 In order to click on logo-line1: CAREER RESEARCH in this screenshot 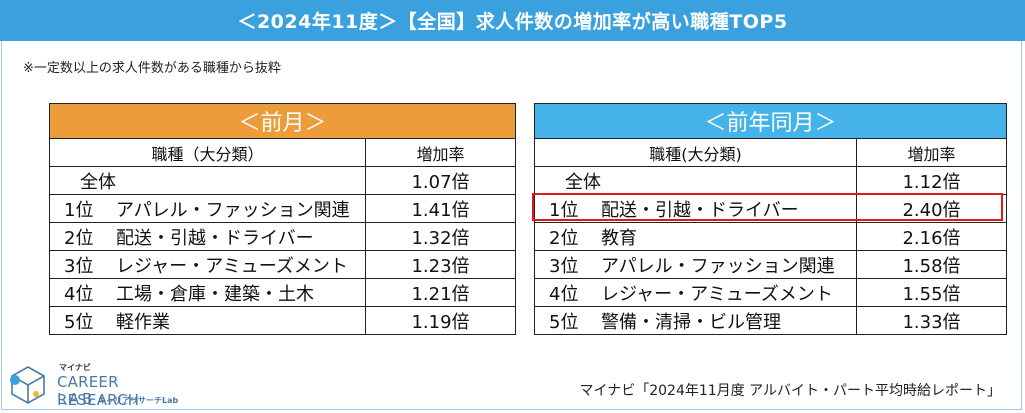, I will do `click(98, 391)`.